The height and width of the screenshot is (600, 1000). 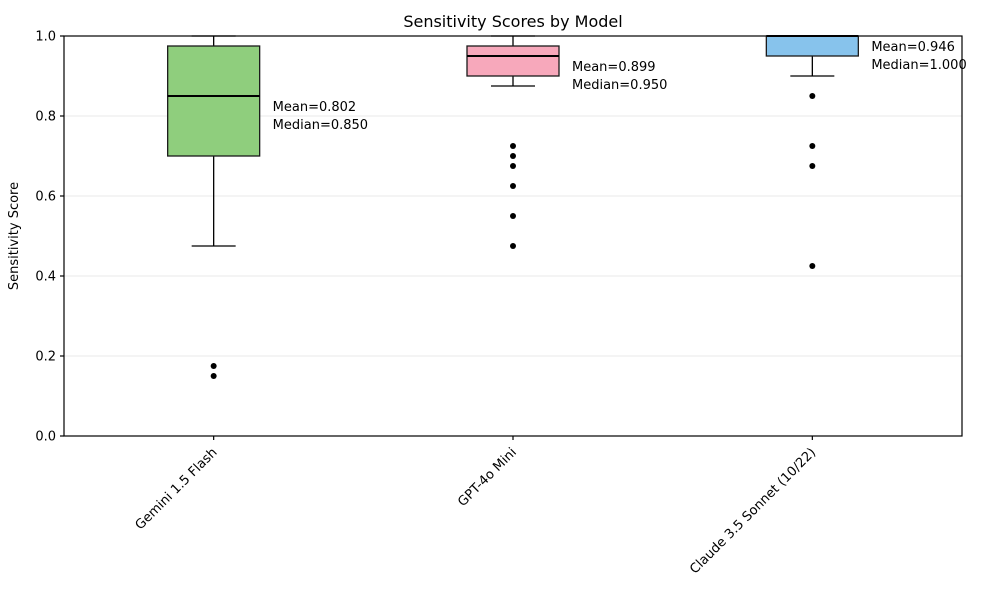 I want to click on chart-title: Sensitivity Scores by Model, so click(x=512, y=21).